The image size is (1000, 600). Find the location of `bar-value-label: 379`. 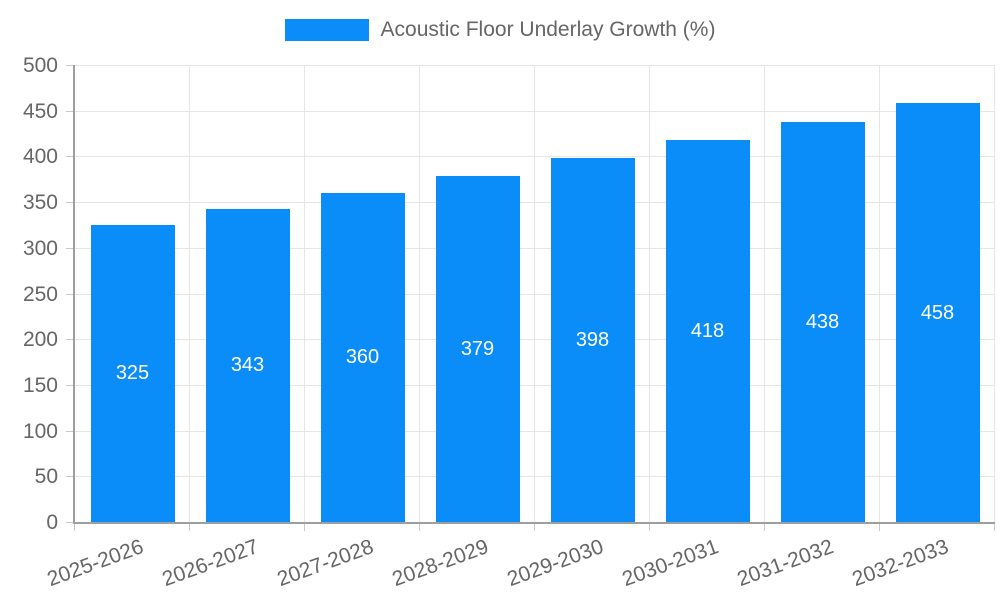

bar-value-label: 379 is located at coordinates (477, 348).